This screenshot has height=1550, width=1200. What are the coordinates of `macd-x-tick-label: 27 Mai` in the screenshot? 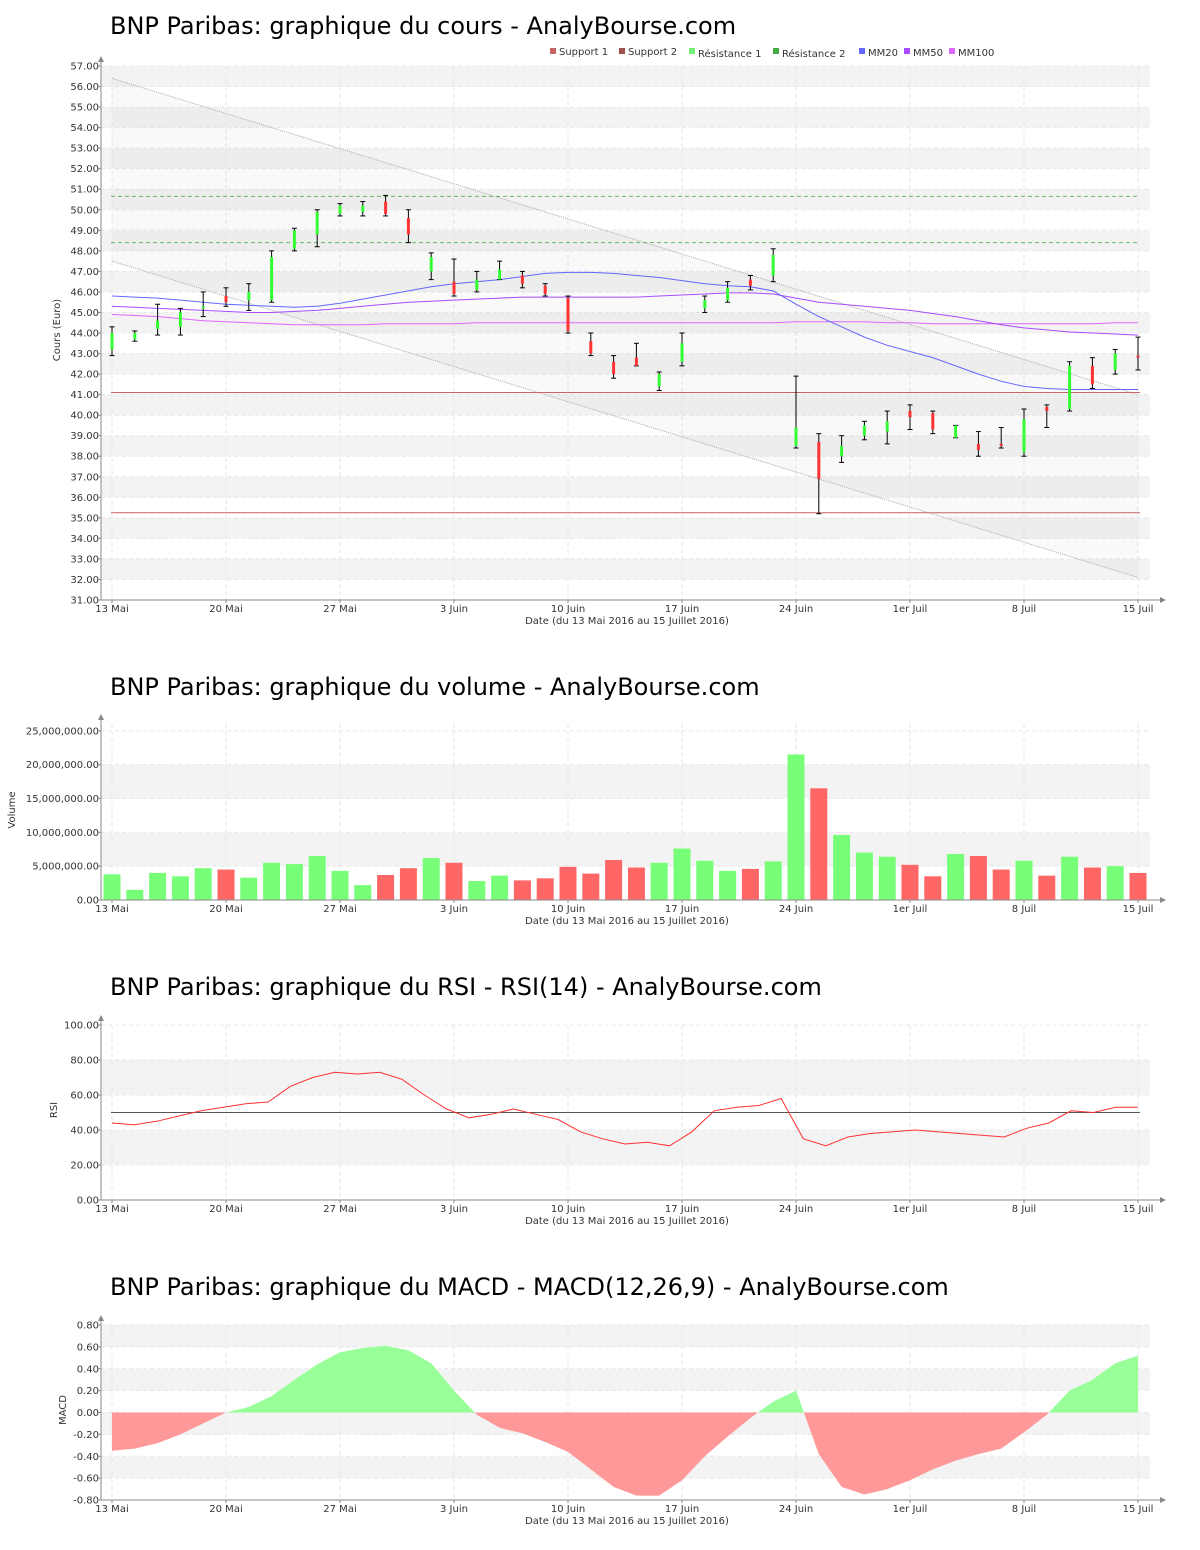 It's located at (339, 1509).